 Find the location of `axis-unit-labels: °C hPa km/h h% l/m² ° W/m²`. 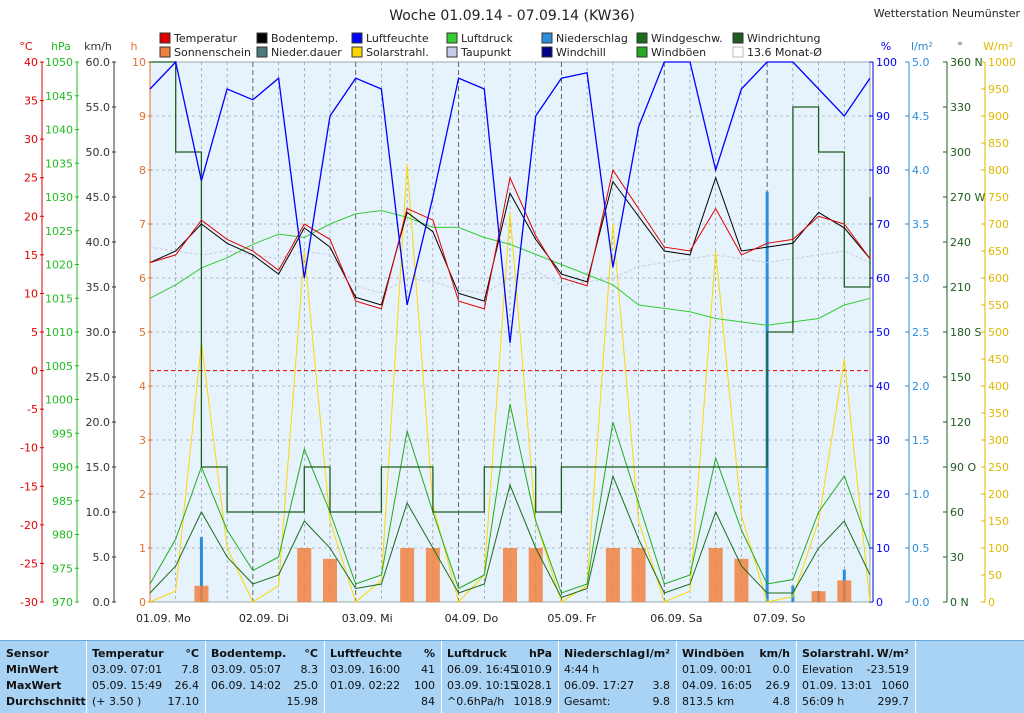

axis-unit-labels: °C hPa km/h h% l/m² ° W/m² is located at coordinates (515, 46).